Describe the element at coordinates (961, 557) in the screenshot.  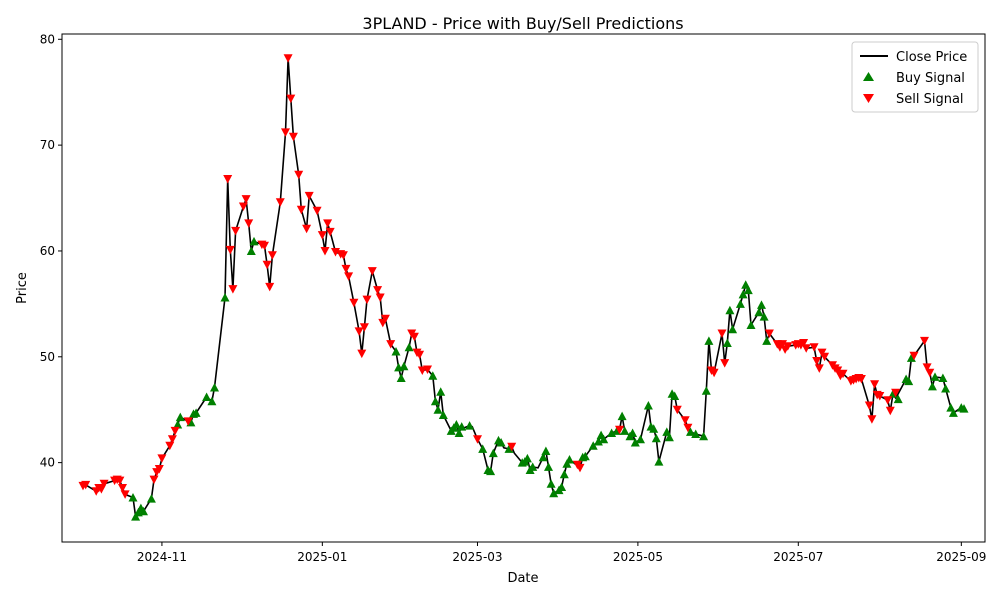
I see `x-tick-label: 2025-09` at that location.